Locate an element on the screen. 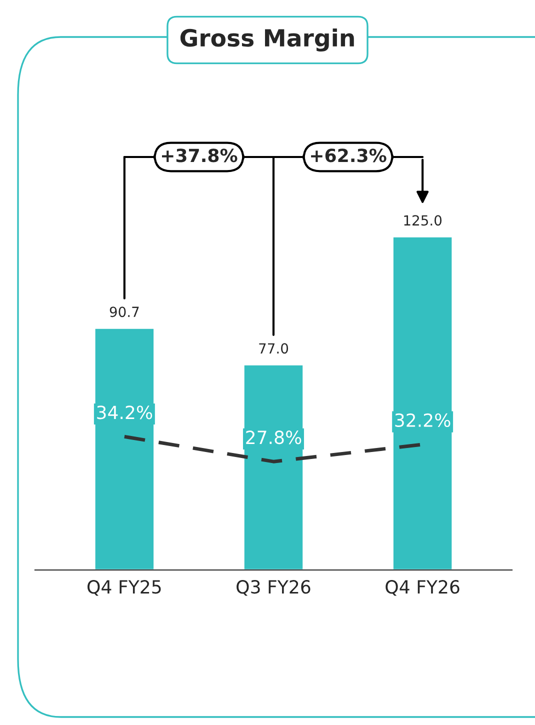 This screenshot has height=725, width=535. x-tick-label: Q4 FY26 is located at coordinates (423, 588).